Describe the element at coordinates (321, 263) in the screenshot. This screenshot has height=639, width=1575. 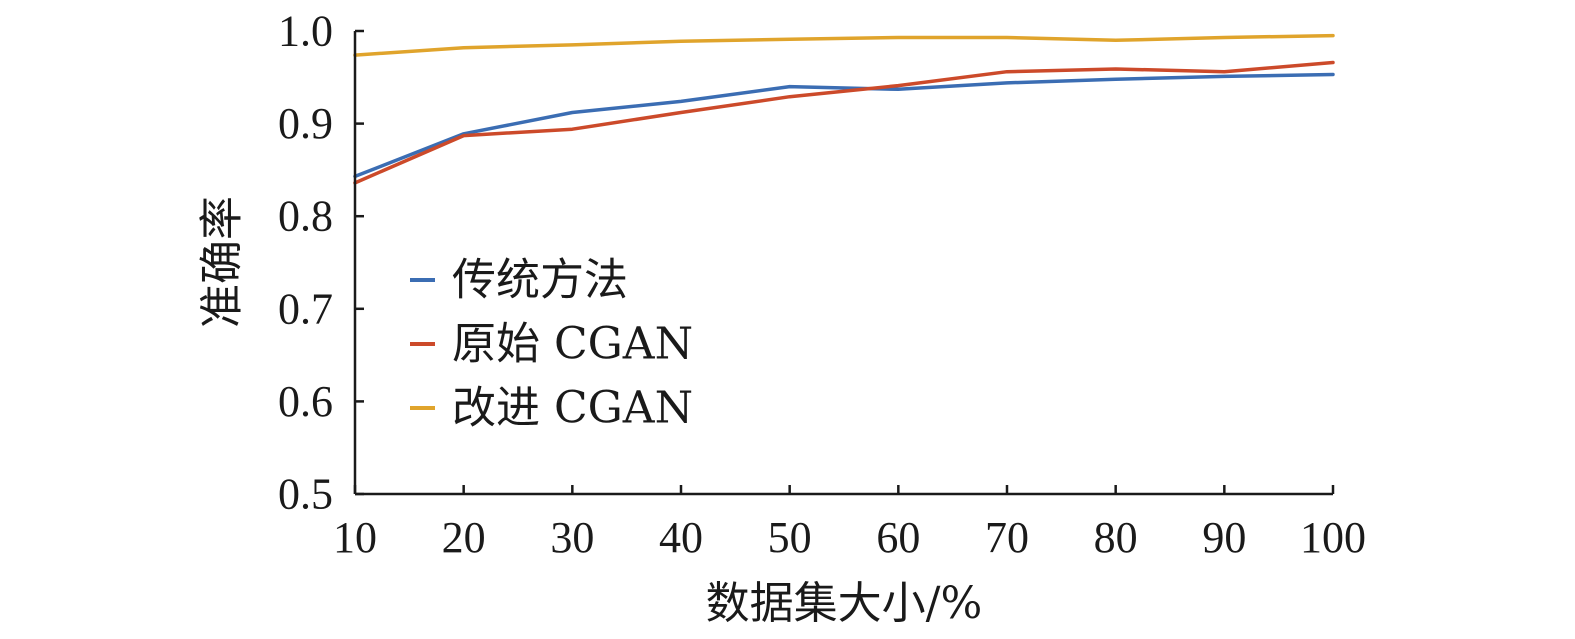
I see `y-ticks: 0.5 0.6 0.7 0.8 0.9 1.0` at that location.